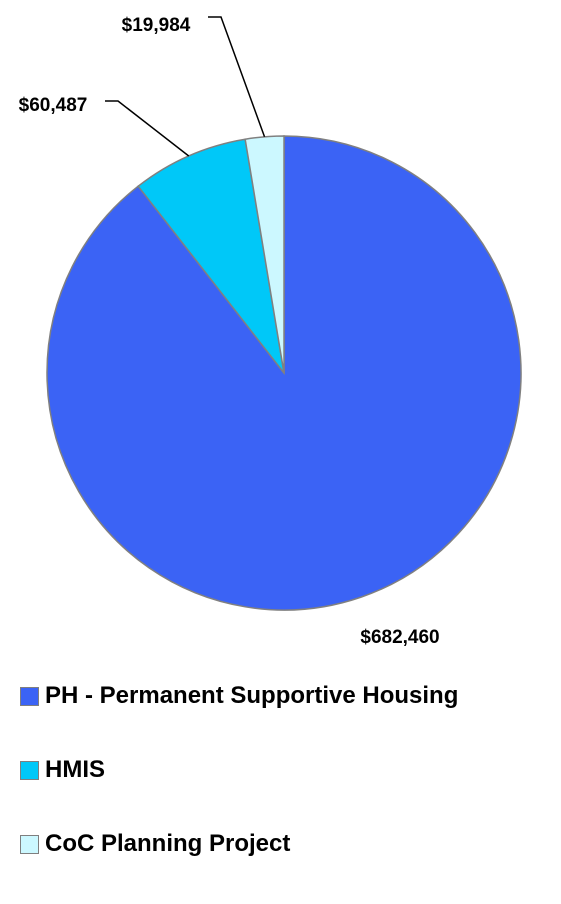 Image resolution: width=561 pixels, height=904 pixels. Describe the element at coordinates (29, 844) in the screenshot. I see `legend-swatch-coc` at that location.